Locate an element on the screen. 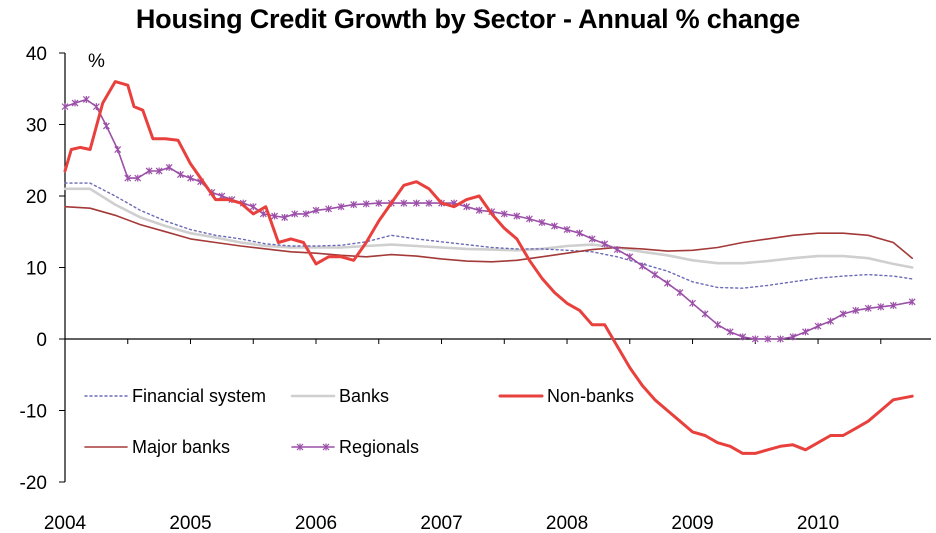  y-tick-label: 40 is located at coordinates (36, 54).